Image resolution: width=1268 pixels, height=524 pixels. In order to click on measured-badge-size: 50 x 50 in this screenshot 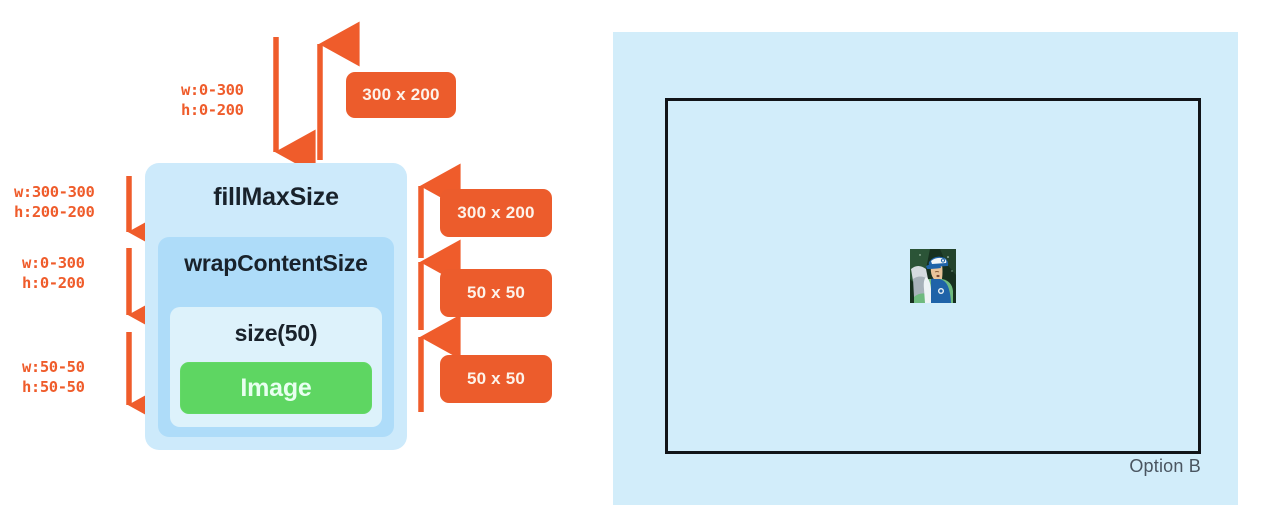, I will do `click(496, 379)`.